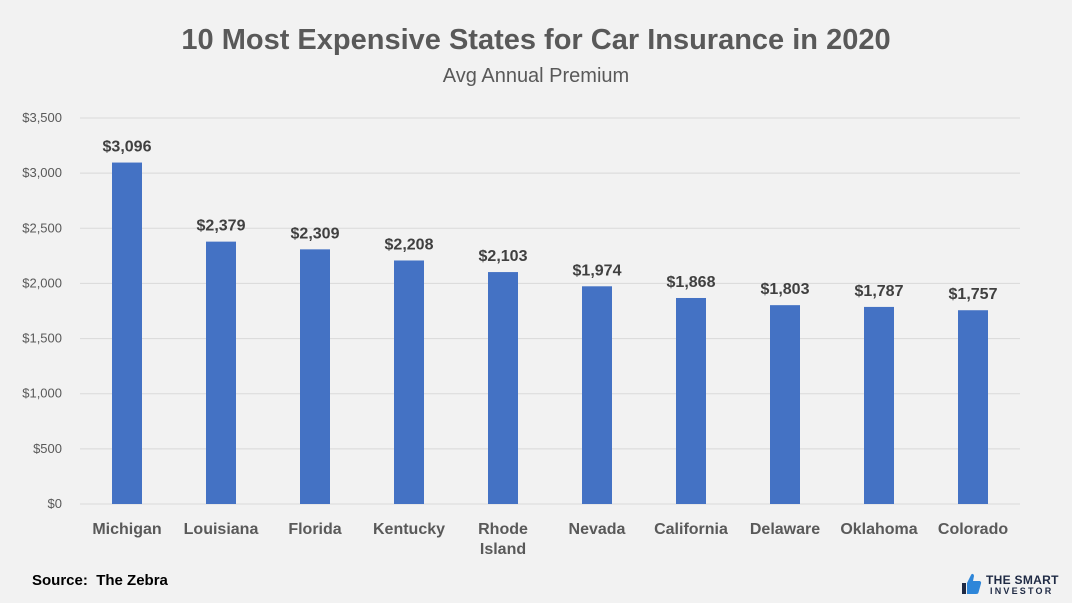 This screenshot has width=1072, height=603. Describe the element at coordinates (785, 289) in the screenshot. I see `data-label: $1,803` at that location.